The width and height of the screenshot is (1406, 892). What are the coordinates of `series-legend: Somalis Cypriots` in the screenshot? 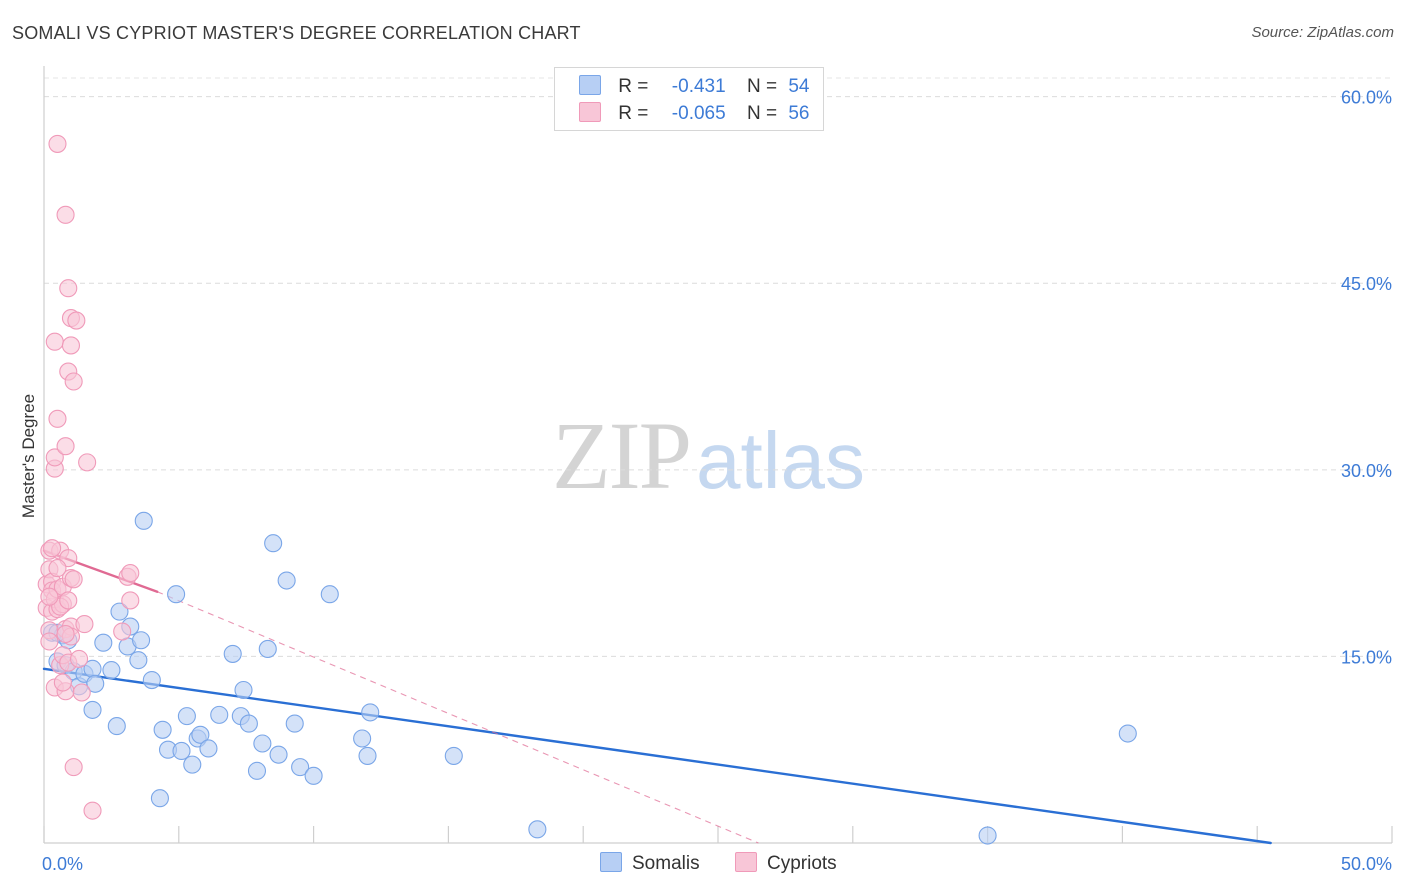 It's located at (703, 865).